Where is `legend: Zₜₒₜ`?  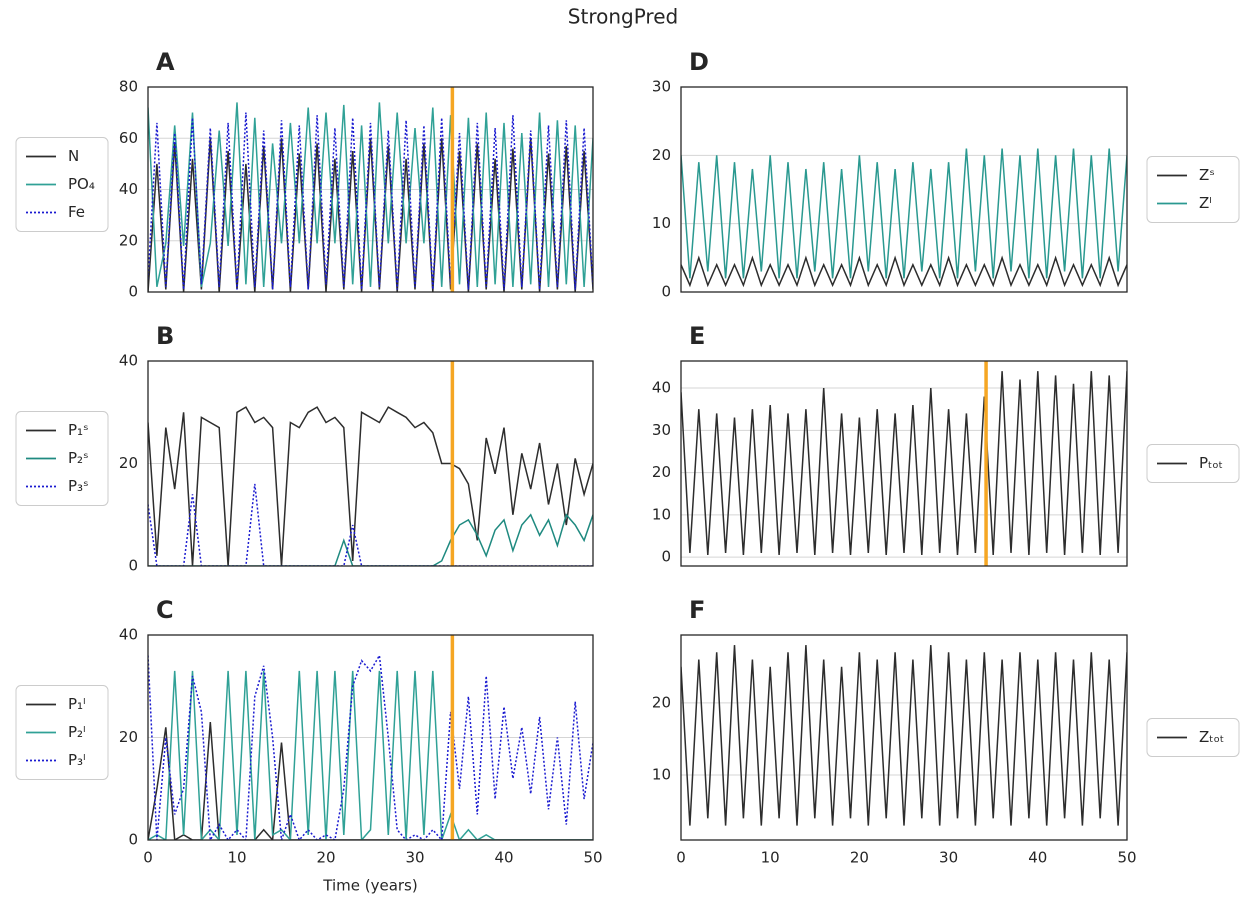 legend: Zₜₒₜ is located at coordinates (1193, 737).